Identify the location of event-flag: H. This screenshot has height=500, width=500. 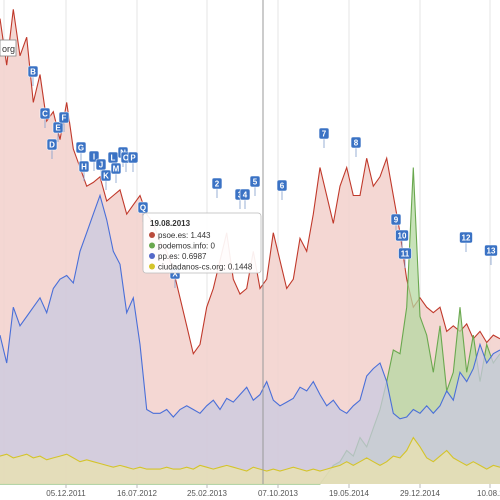
(84, 170).